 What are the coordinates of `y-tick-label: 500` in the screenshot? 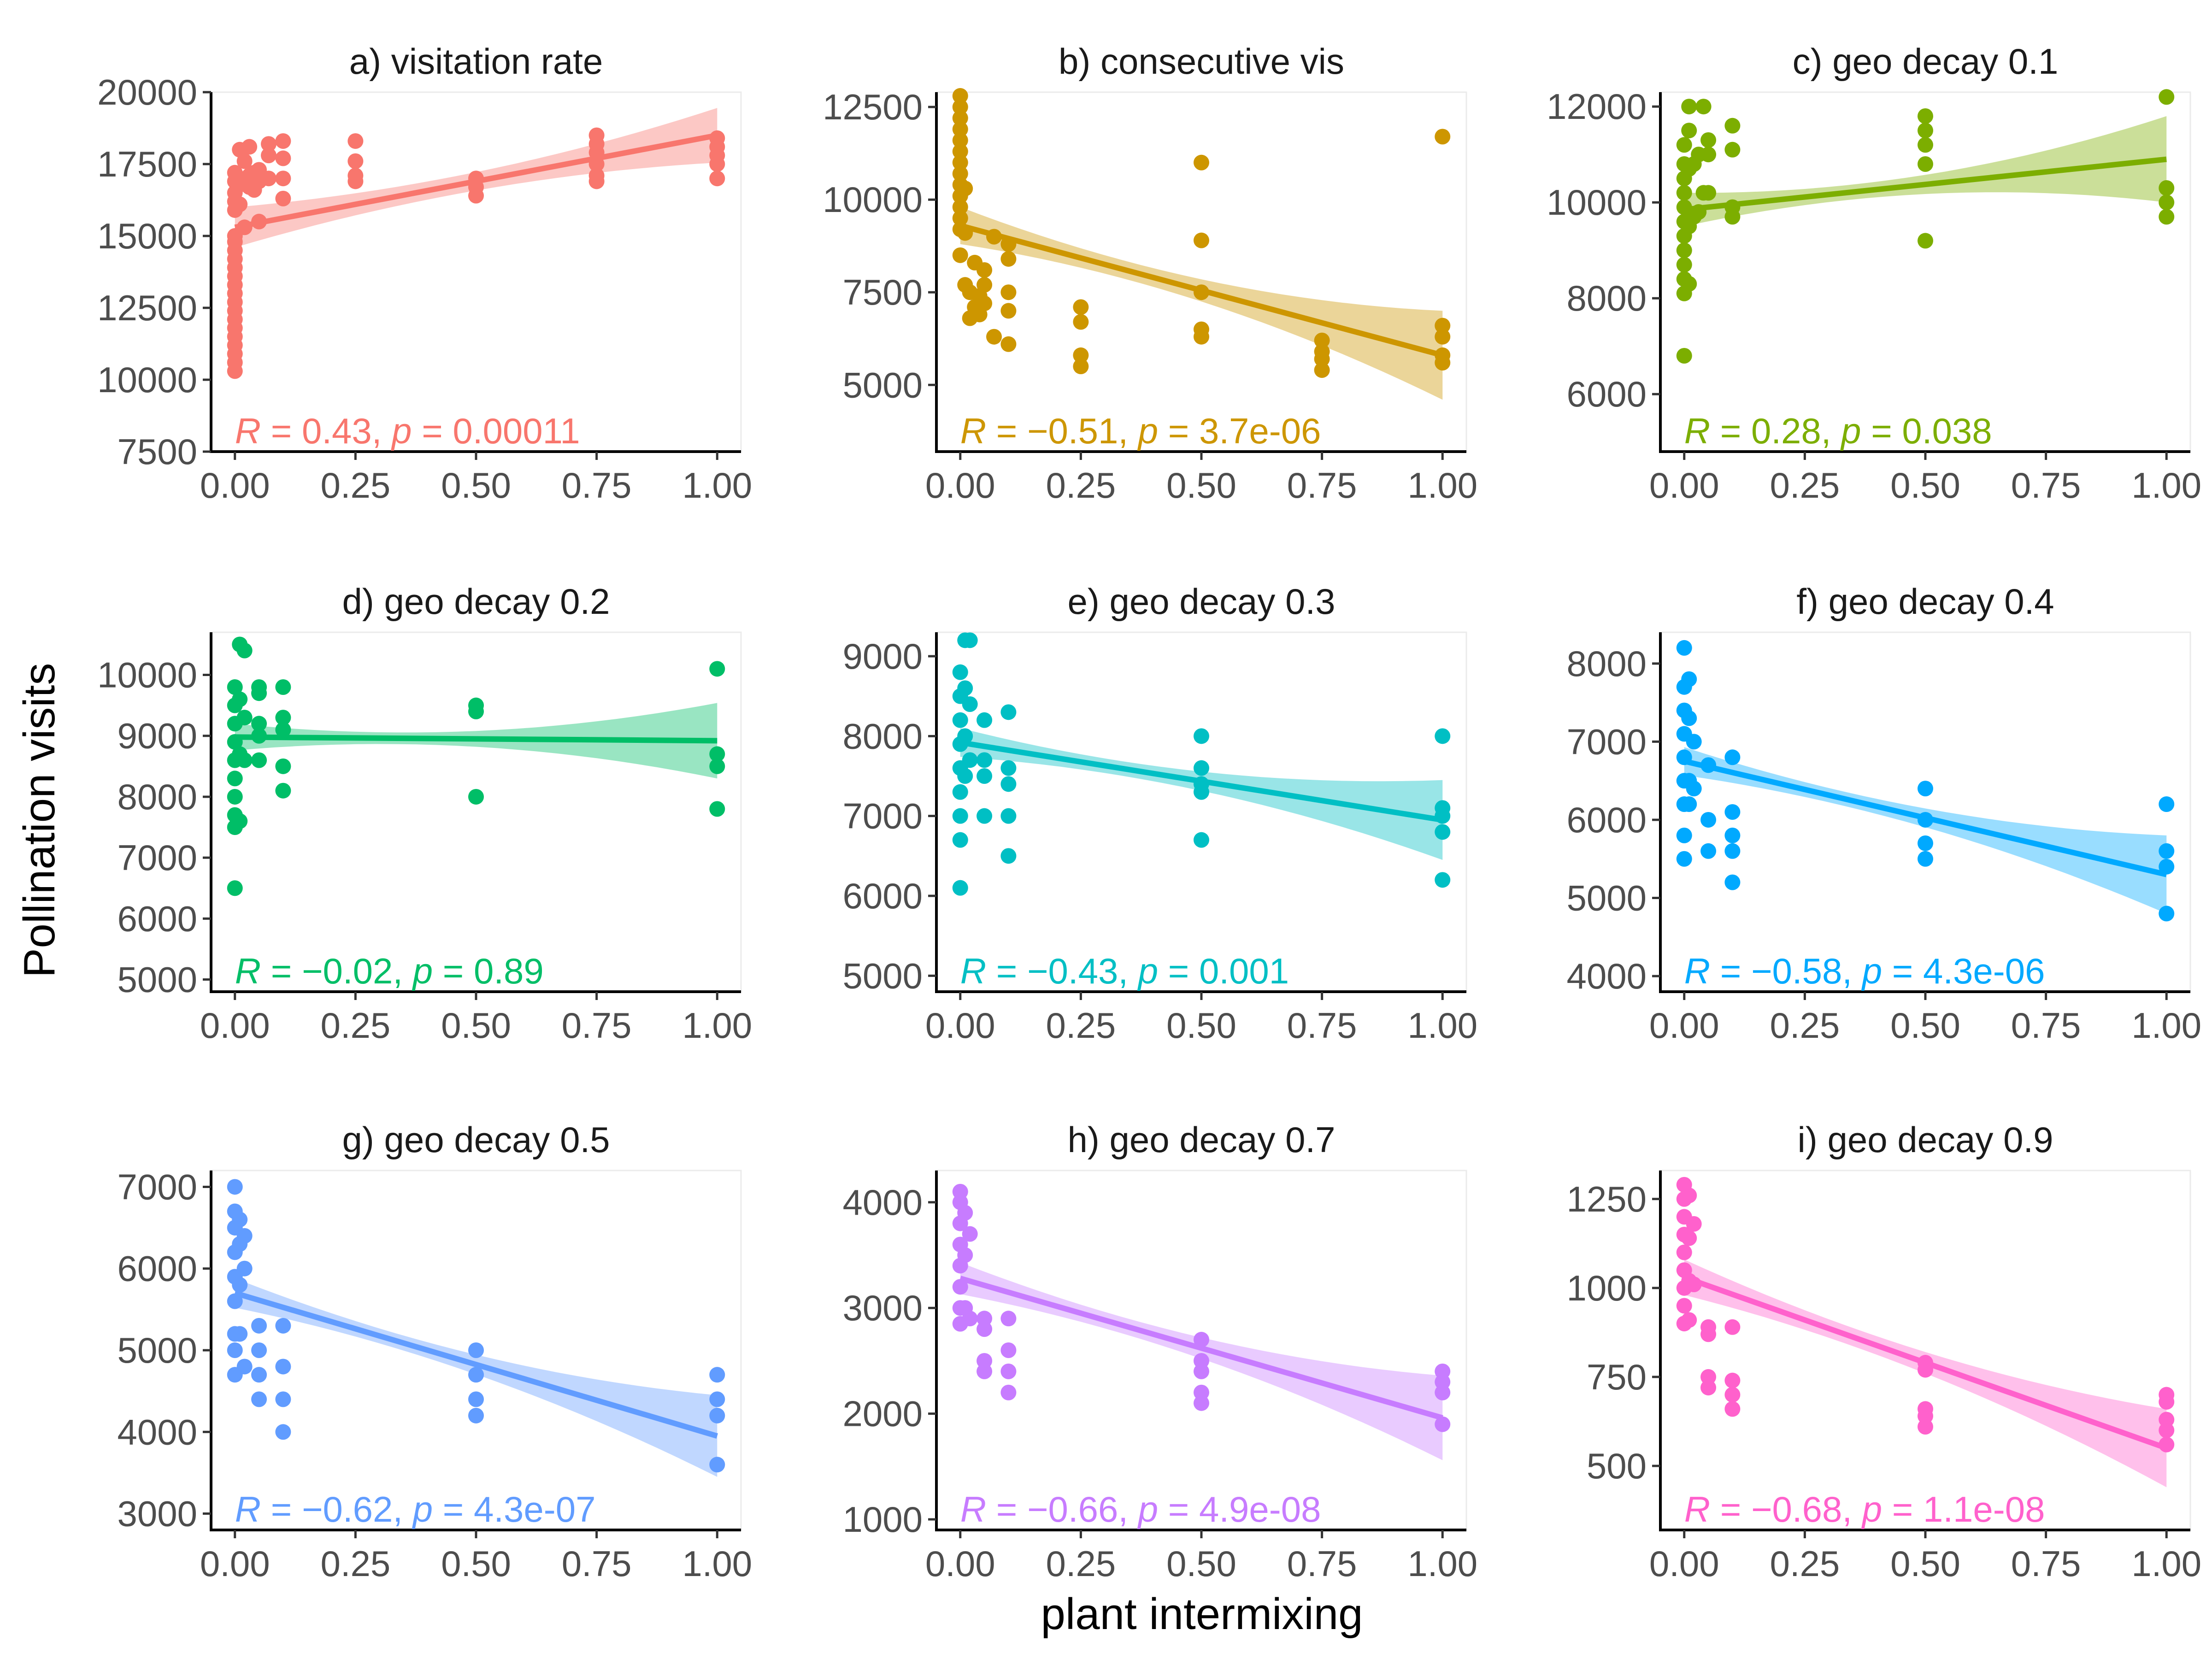 It's located at (1617, 1466).